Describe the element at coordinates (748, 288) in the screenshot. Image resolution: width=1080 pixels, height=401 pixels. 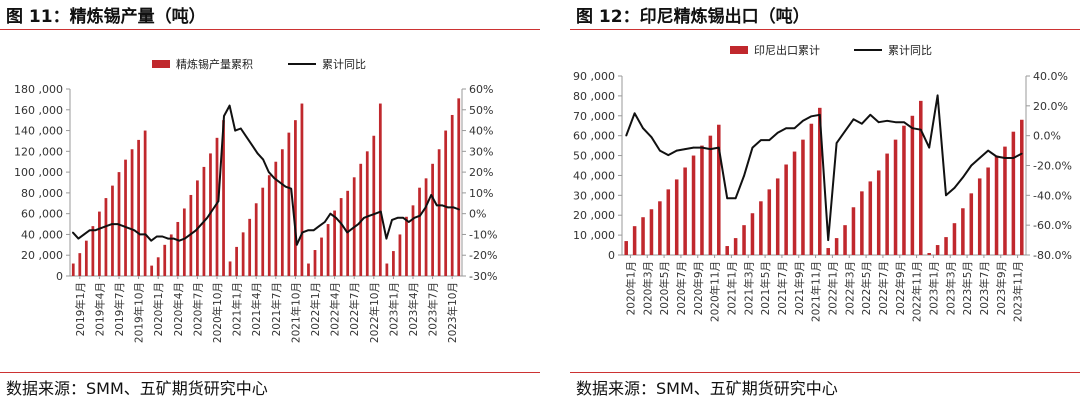
I see `x-tick-label: 2021年3月` at that location.